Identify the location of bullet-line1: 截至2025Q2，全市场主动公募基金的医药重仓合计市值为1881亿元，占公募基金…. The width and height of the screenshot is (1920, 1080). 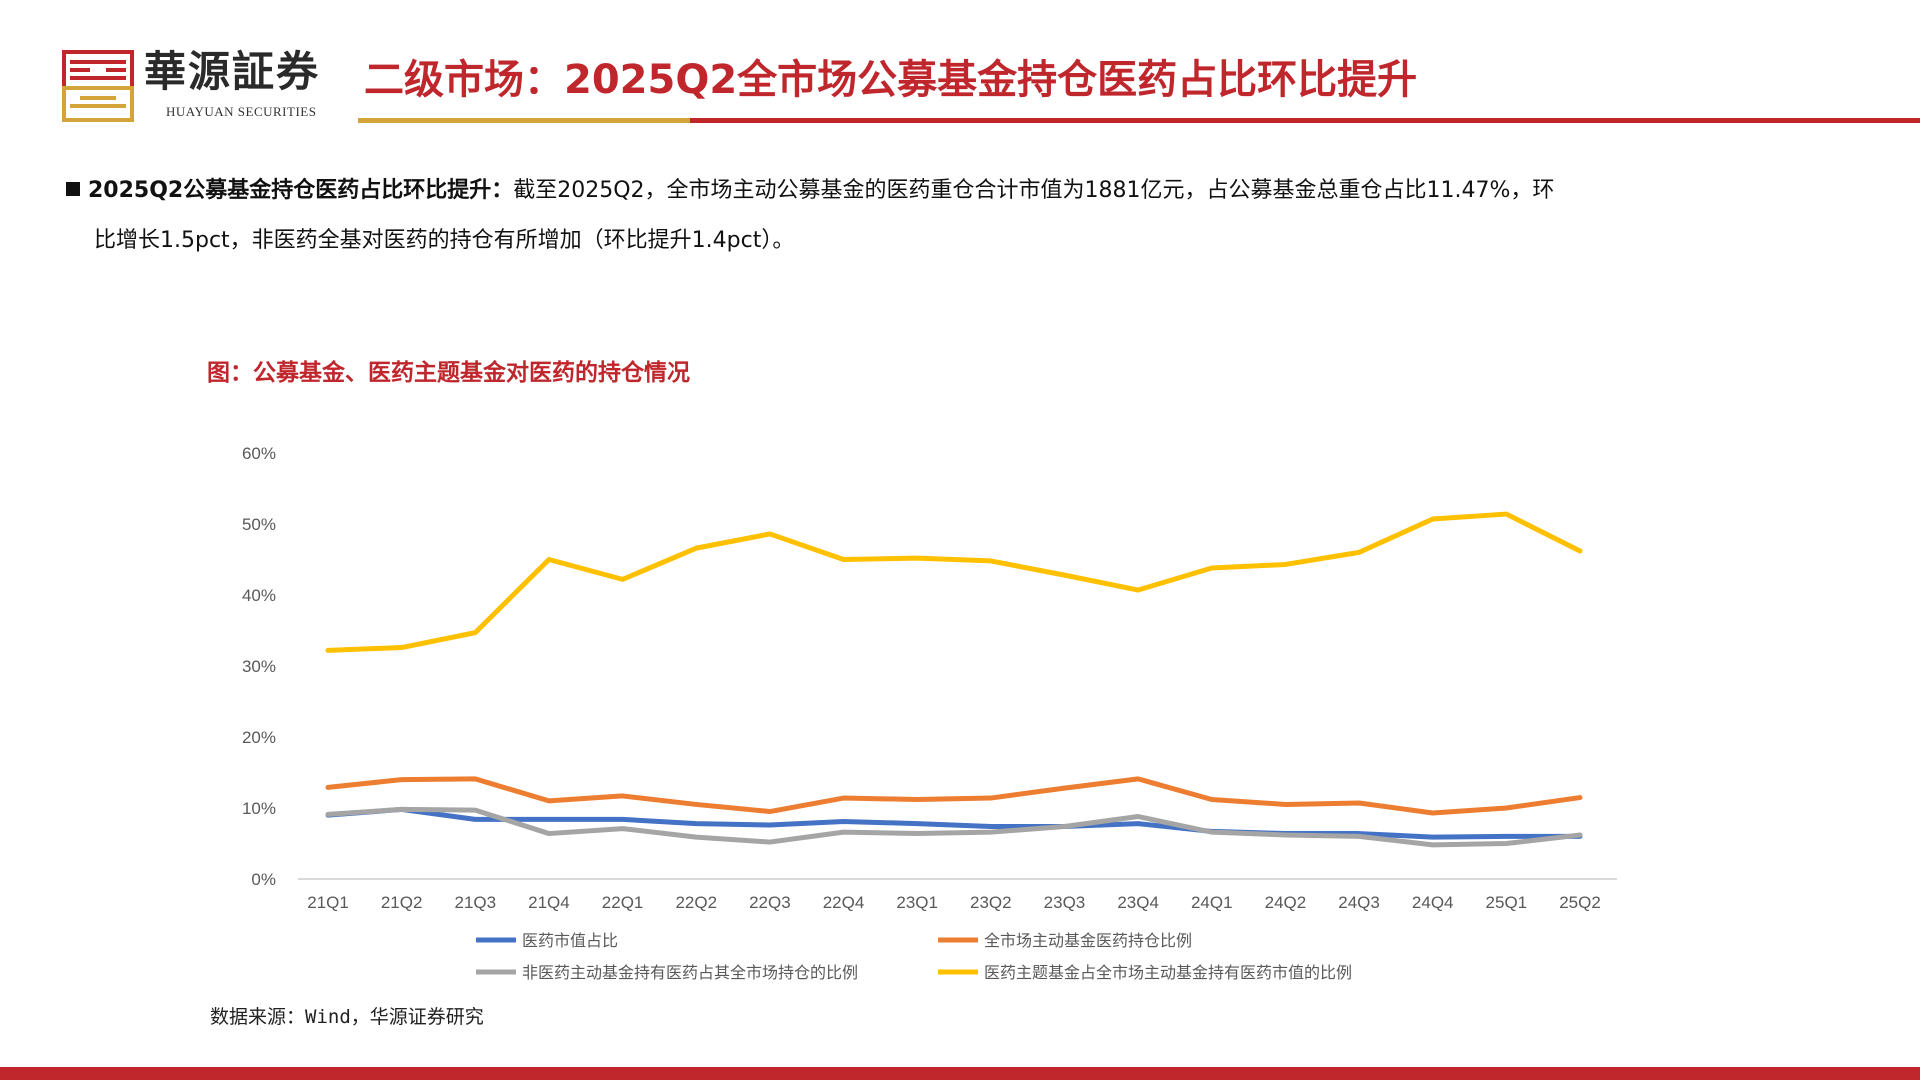
(1034, 190).